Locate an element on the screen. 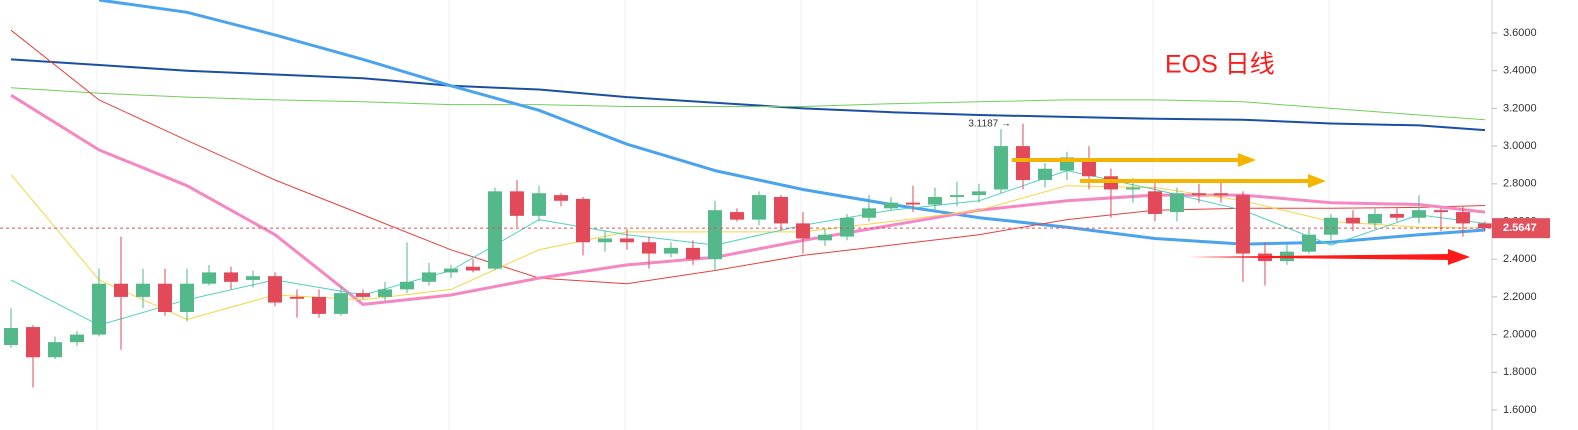 The width and height of the screenshot is (1578, 430). y-tick-label: 3.2000 is located at coordinates (1520, 108).